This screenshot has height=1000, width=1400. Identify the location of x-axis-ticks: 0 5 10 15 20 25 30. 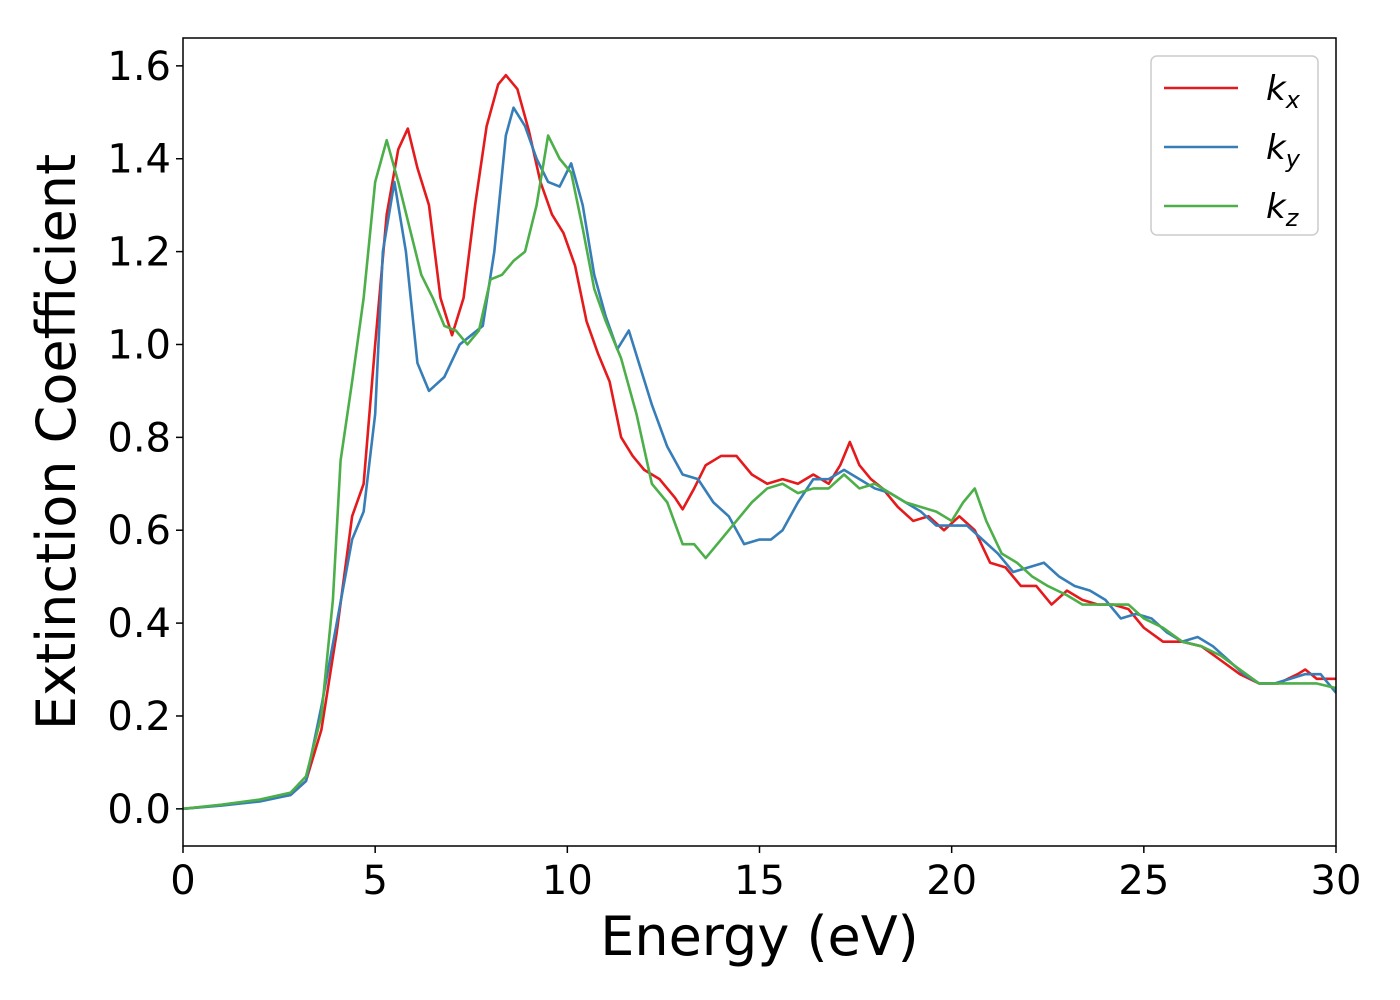
(765, 875).